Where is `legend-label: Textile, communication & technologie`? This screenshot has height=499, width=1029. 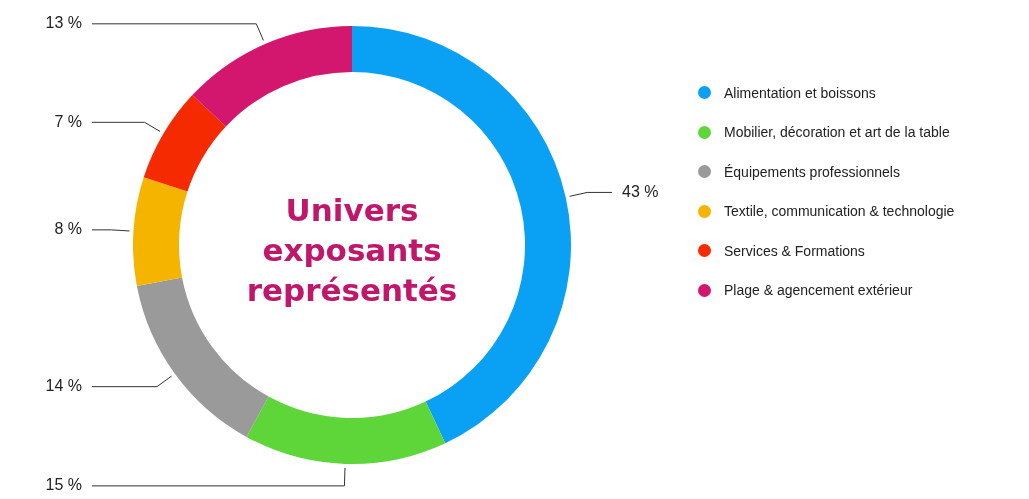 legend-label: Textile, communication & technologie is located at coordinates (839, 211).